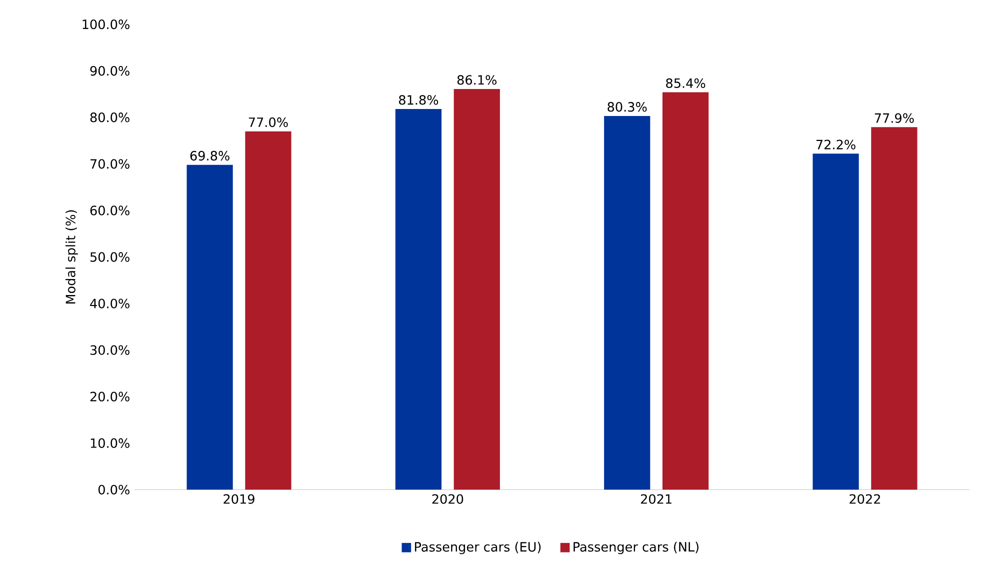 This screenshot has height=567, width=986. What do you see at coordinates (106, 24) in the screenshot?
I see `y-tick-label: 100.0%` at bounding box center [106, 24].